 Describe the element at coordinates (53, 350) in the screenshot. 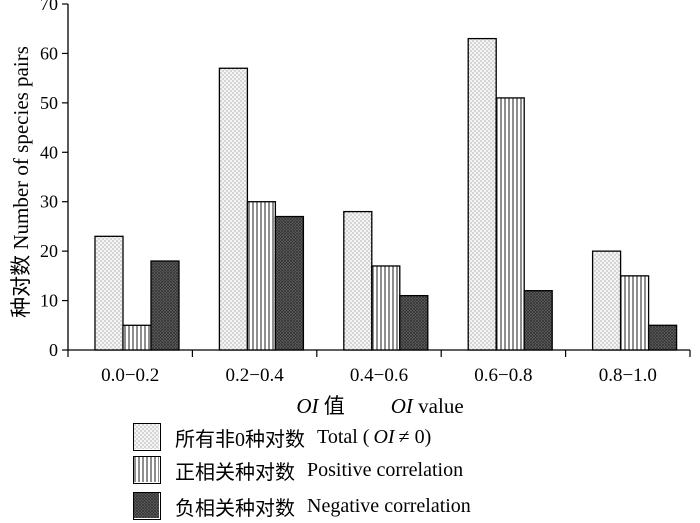

I see `y-tick-label: 0` at that location.